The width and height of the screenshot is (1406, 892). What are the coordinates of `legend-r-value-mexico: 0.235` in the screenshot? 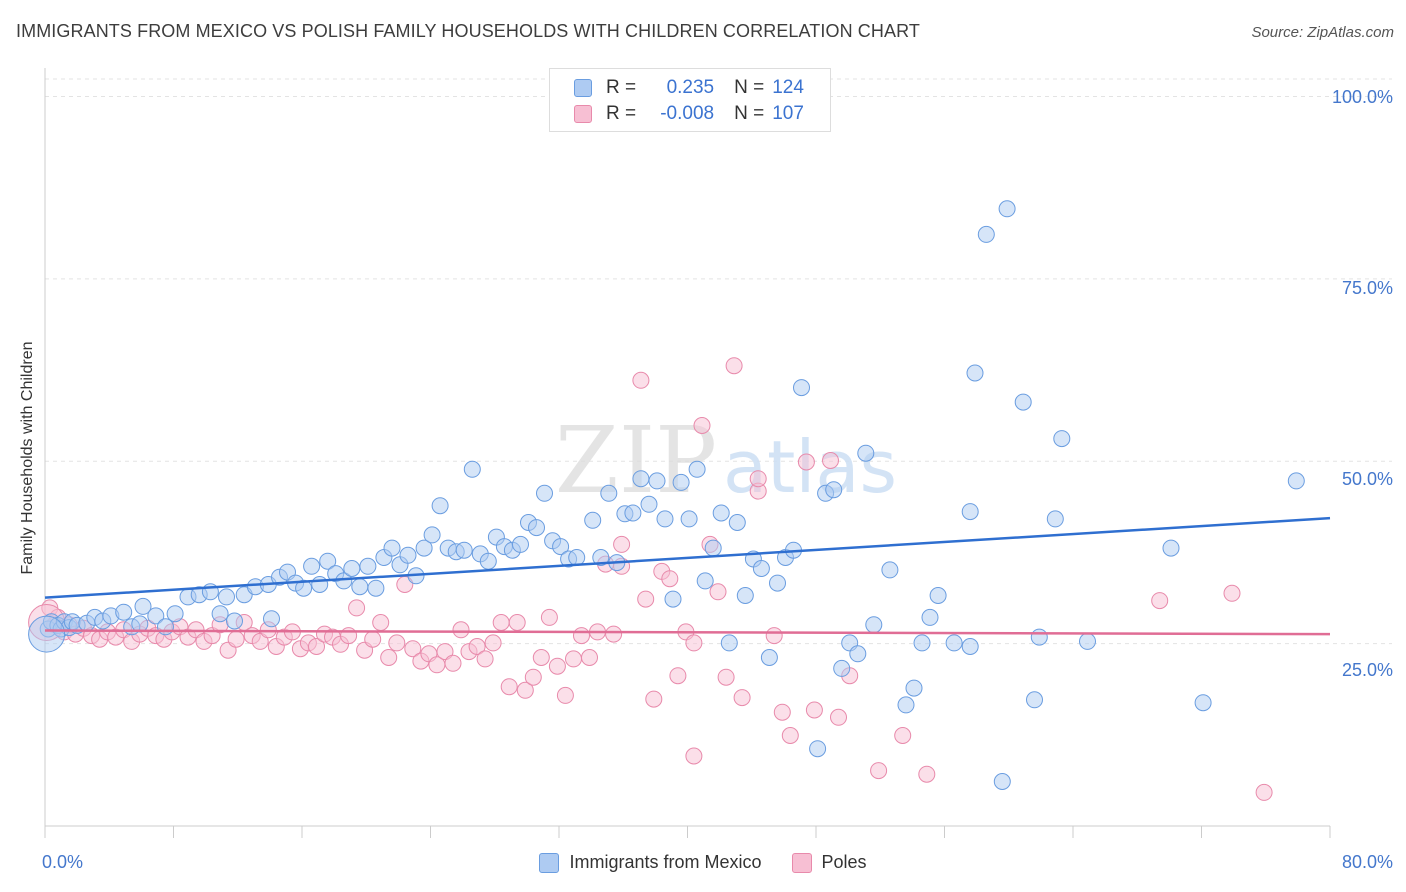 It's located at (690, 87).